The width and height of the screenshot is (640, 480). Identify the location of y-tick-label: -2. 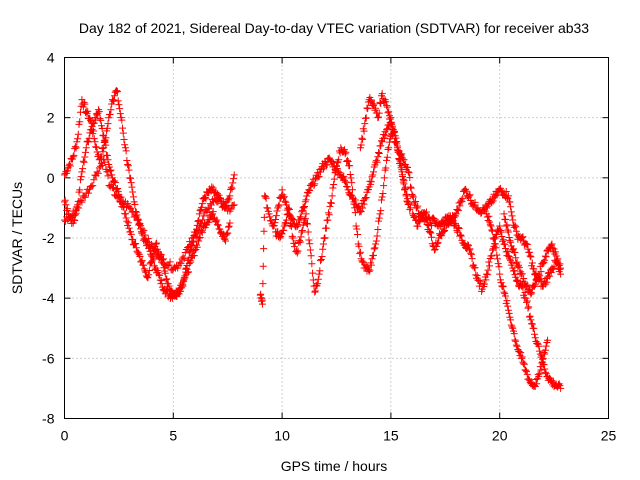
(48, 238).